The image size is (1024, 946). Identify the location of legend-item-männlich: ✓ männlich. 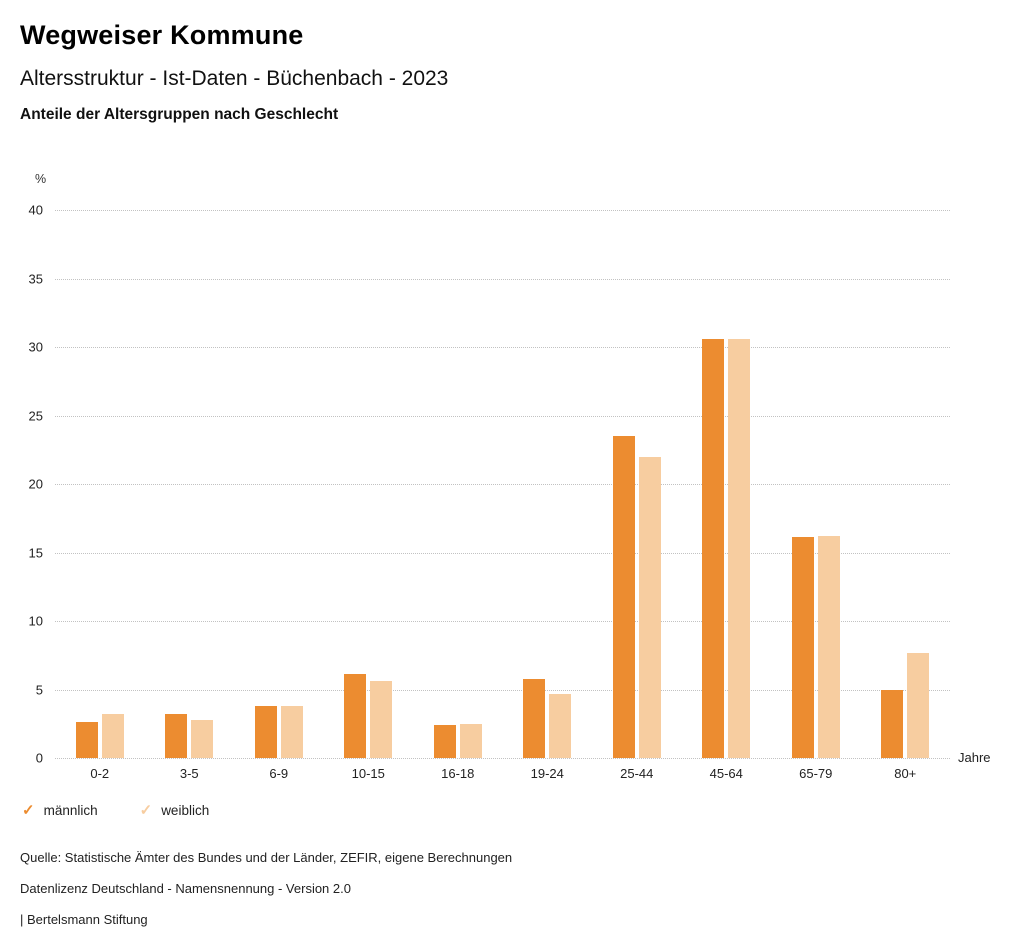
(60, 810).